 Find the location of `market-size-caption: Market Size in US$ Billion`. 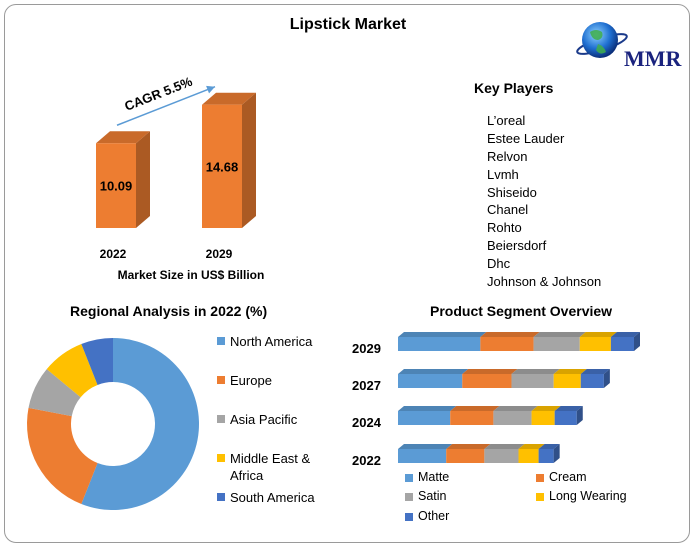

market-size-caption: Market Size in US$ Billion is located at coordinates (191, 275).